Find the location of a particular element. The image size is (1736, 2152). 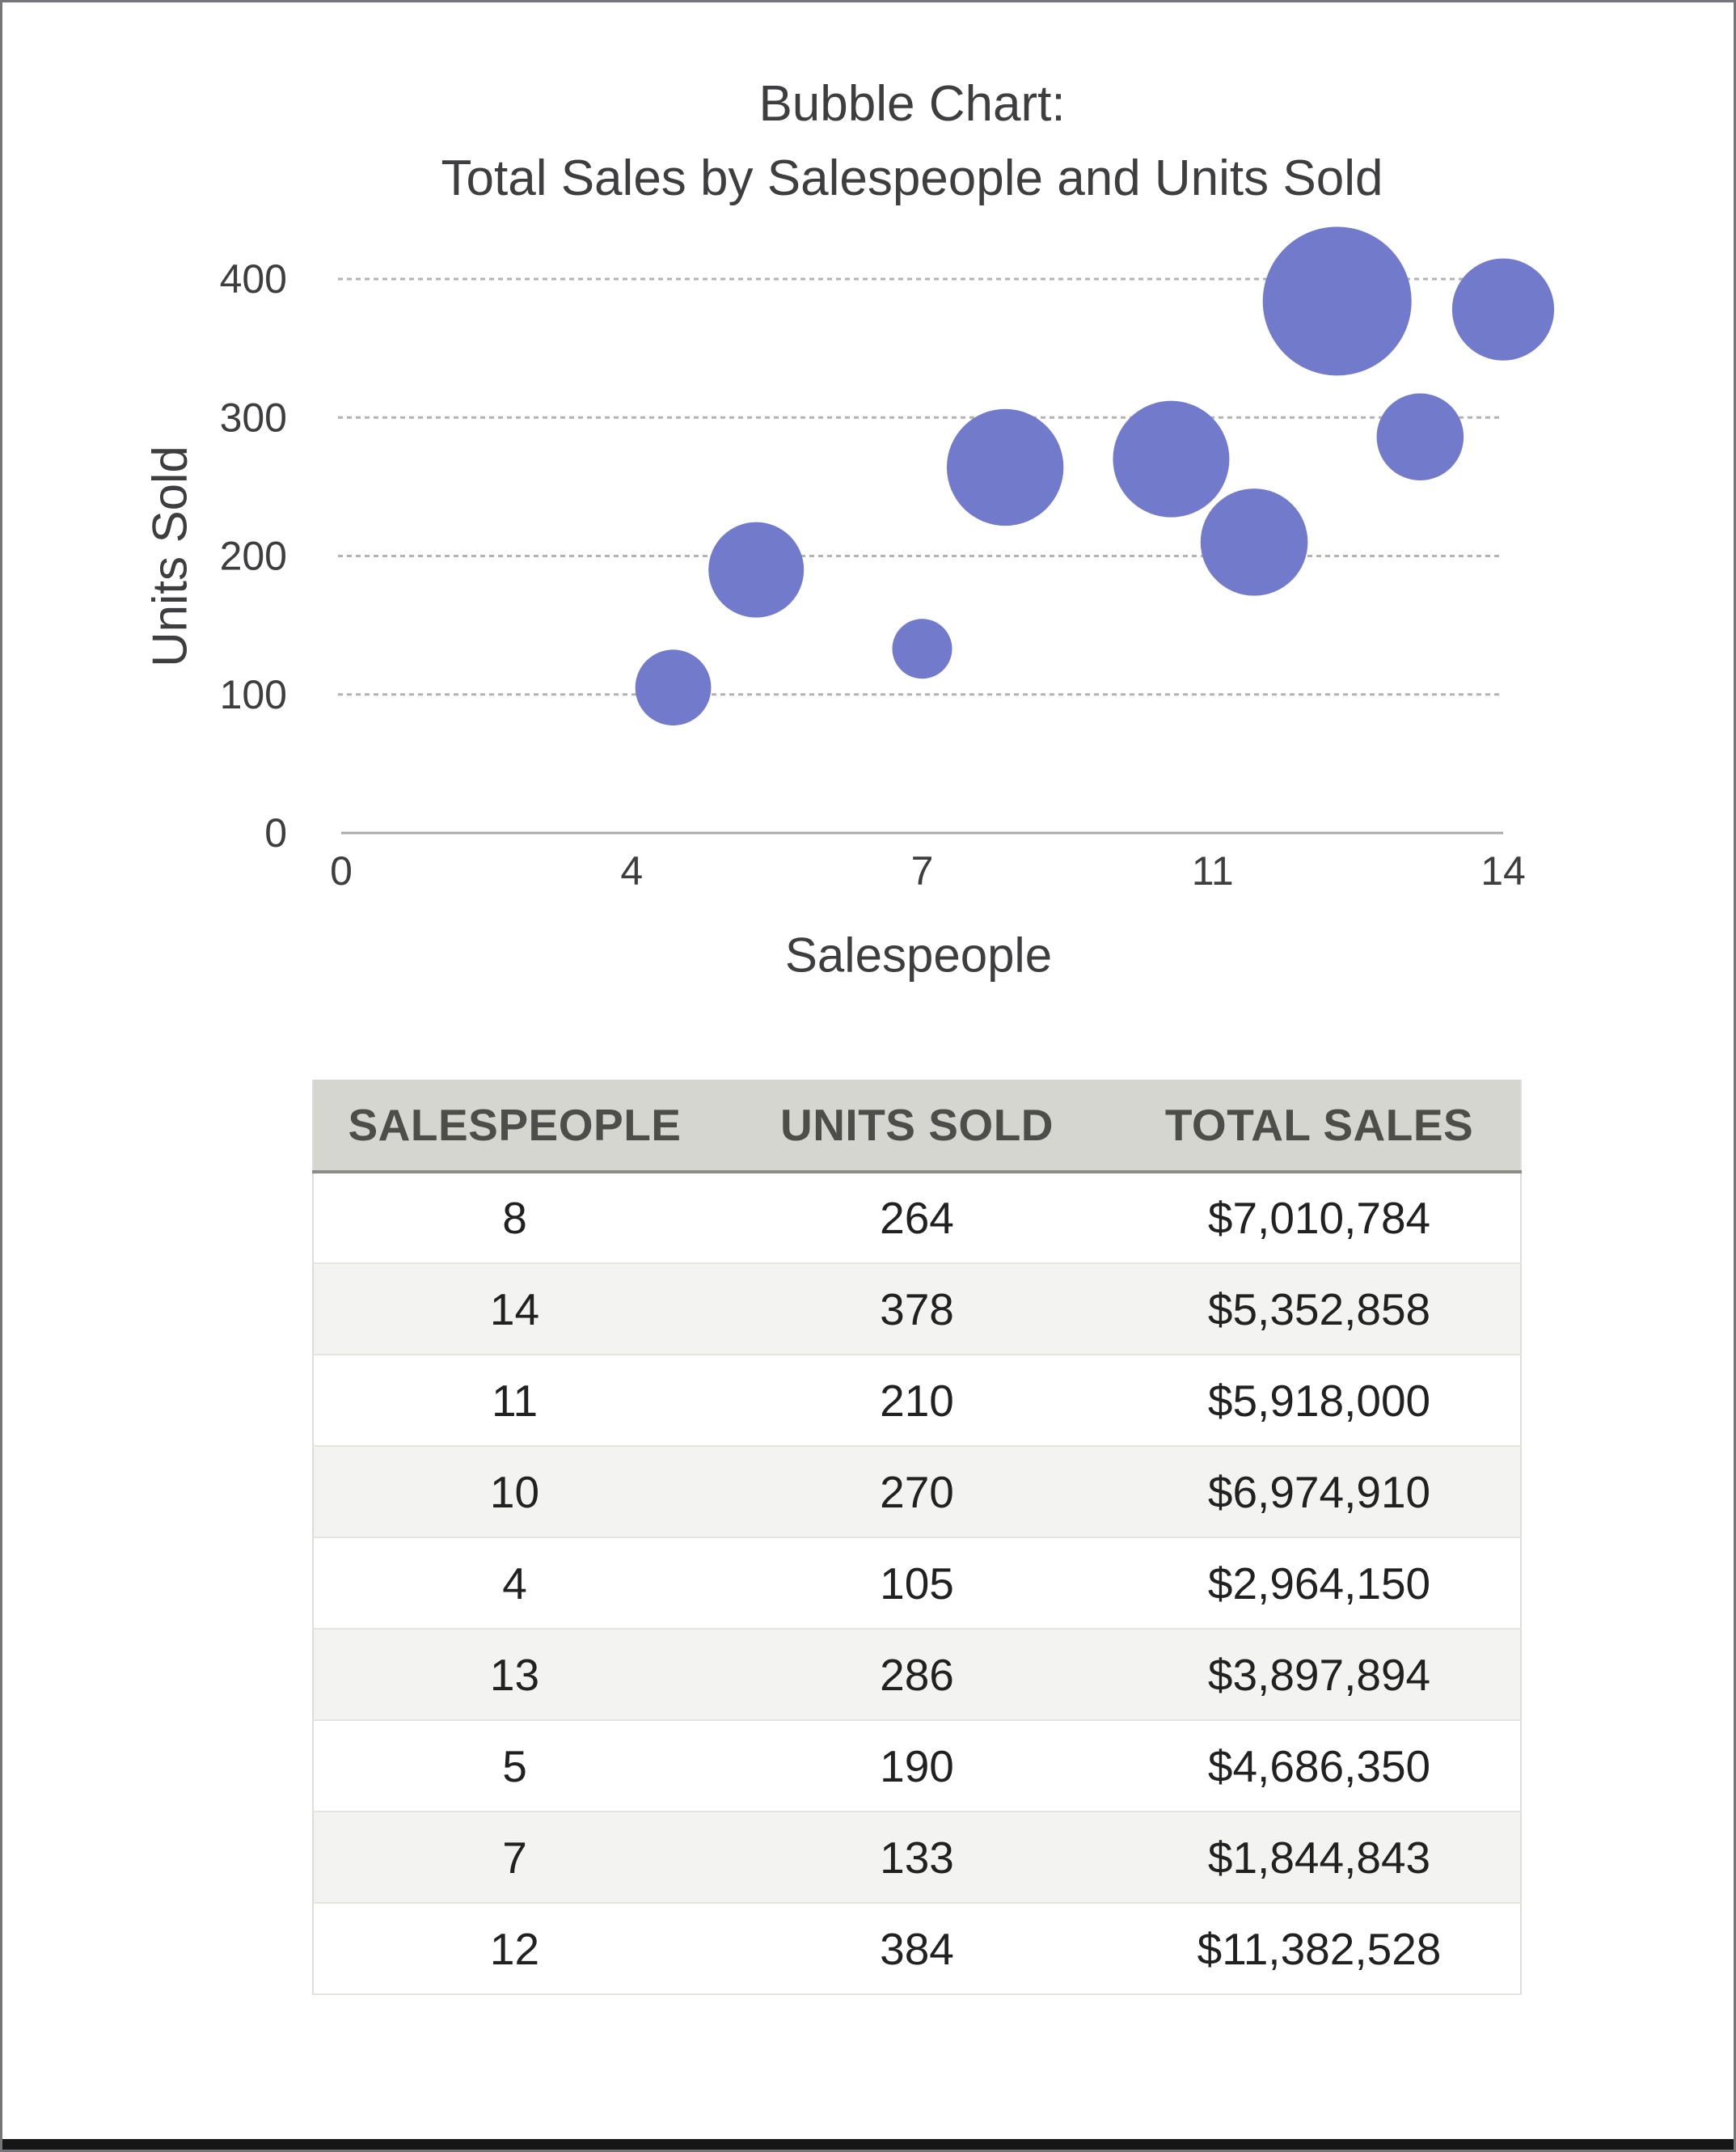

table-cell: 190 is located at coordinates (917, 1766).